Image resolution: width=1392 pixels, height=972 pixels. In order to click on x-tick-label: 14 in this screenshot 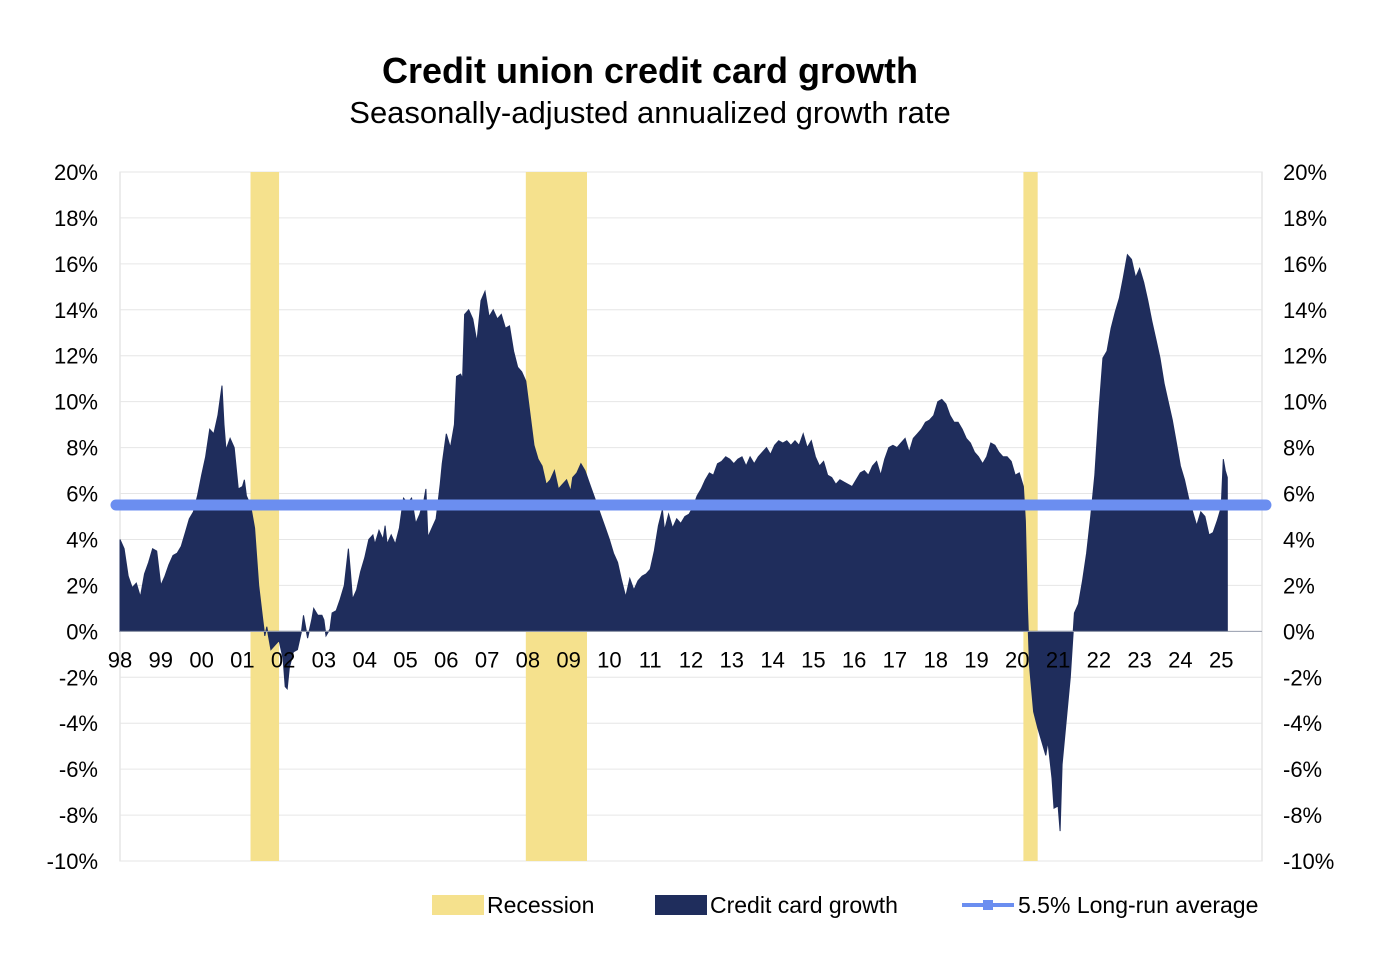, I will do `click(772, 659)`.